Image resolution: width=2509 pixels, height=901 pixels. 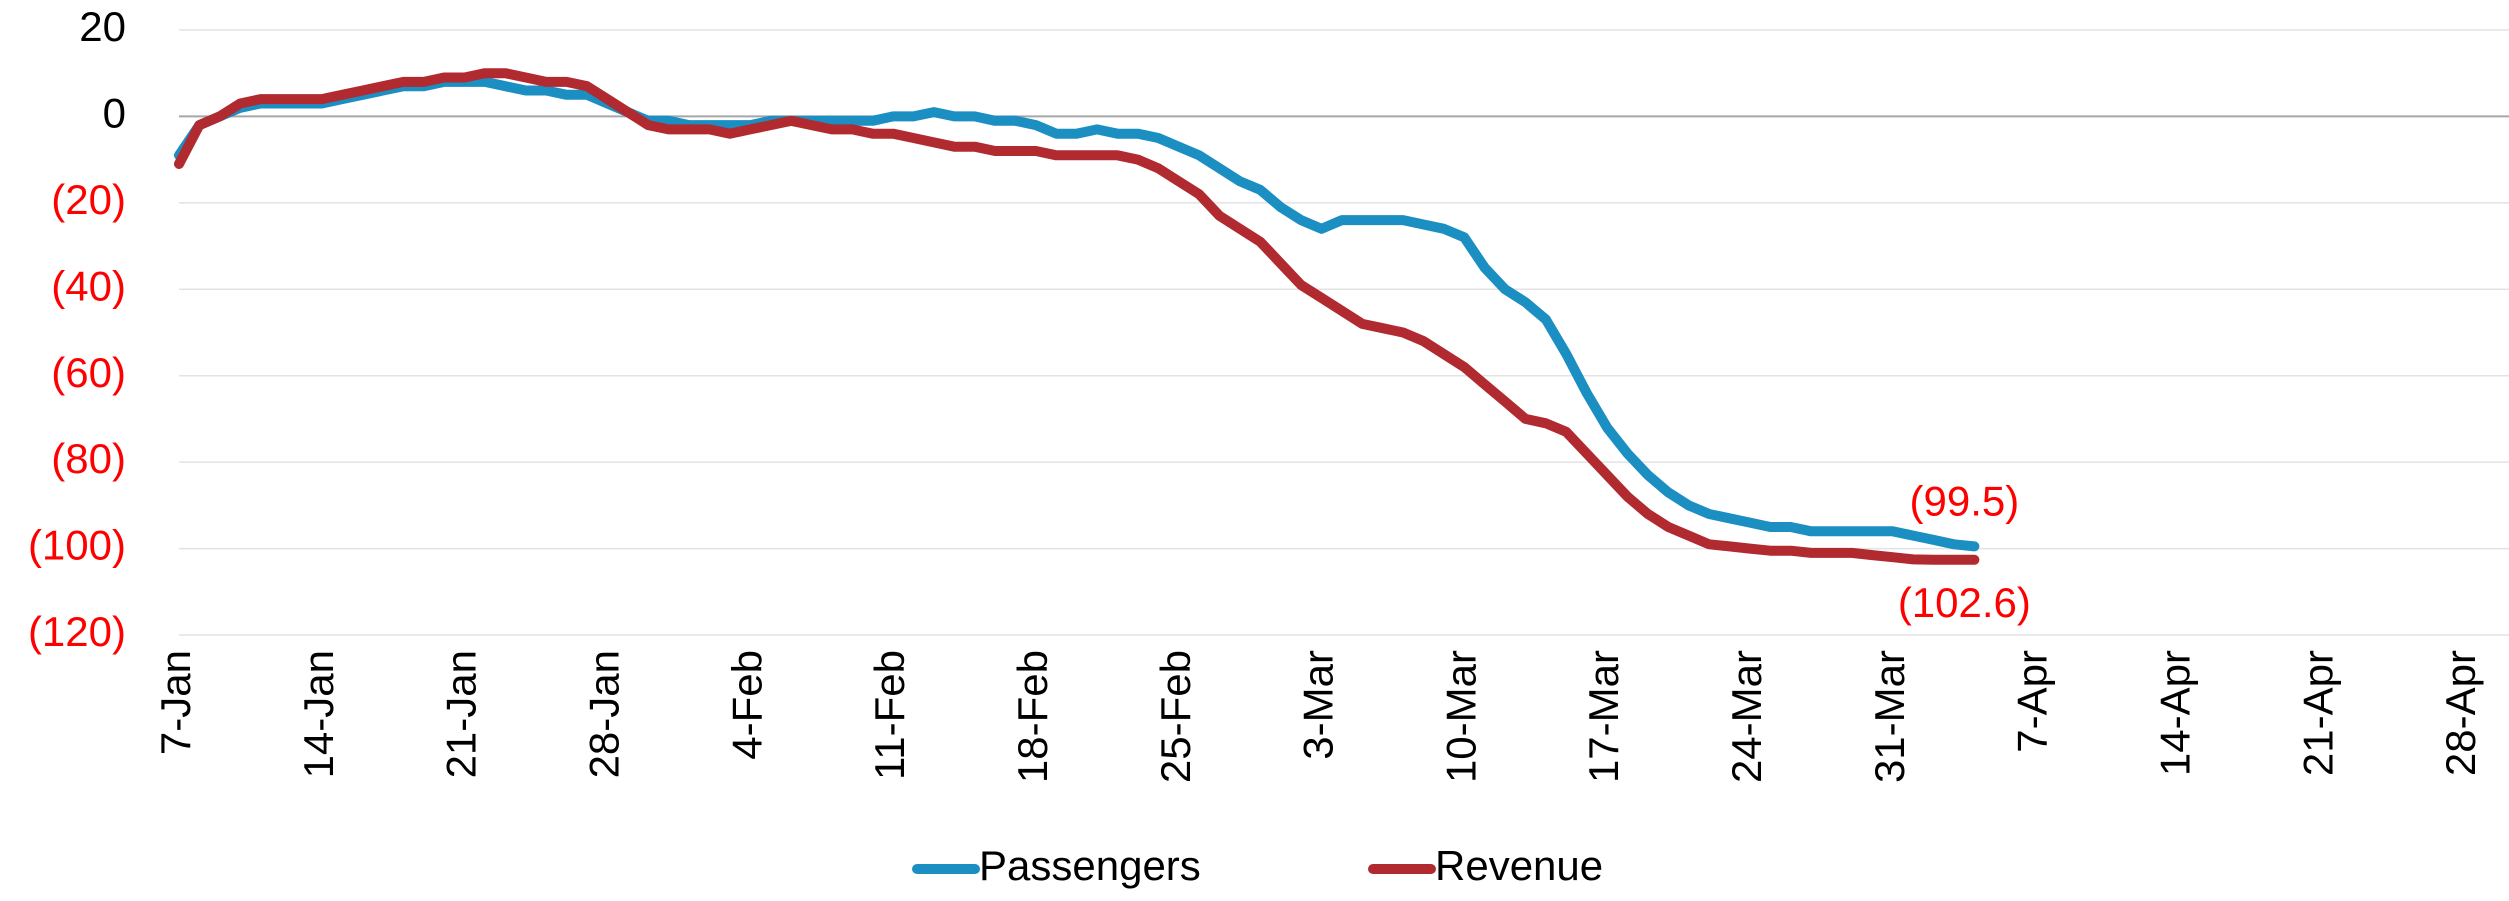 What do you see at coordinates (1889, 716) in the screenshot?
I see `x-tick-label: 31-Mar` at bounding box center [1889, 716].